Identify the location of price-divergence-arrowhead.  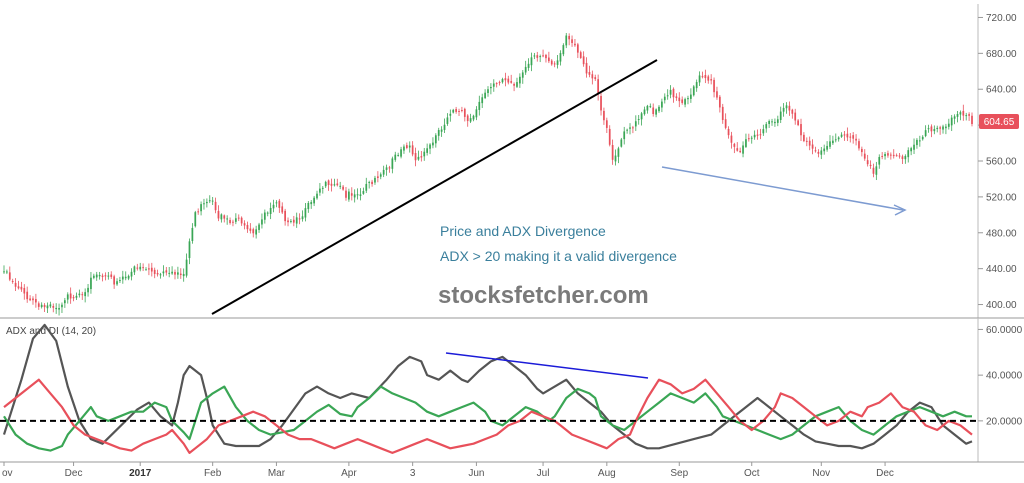
(900, 210).